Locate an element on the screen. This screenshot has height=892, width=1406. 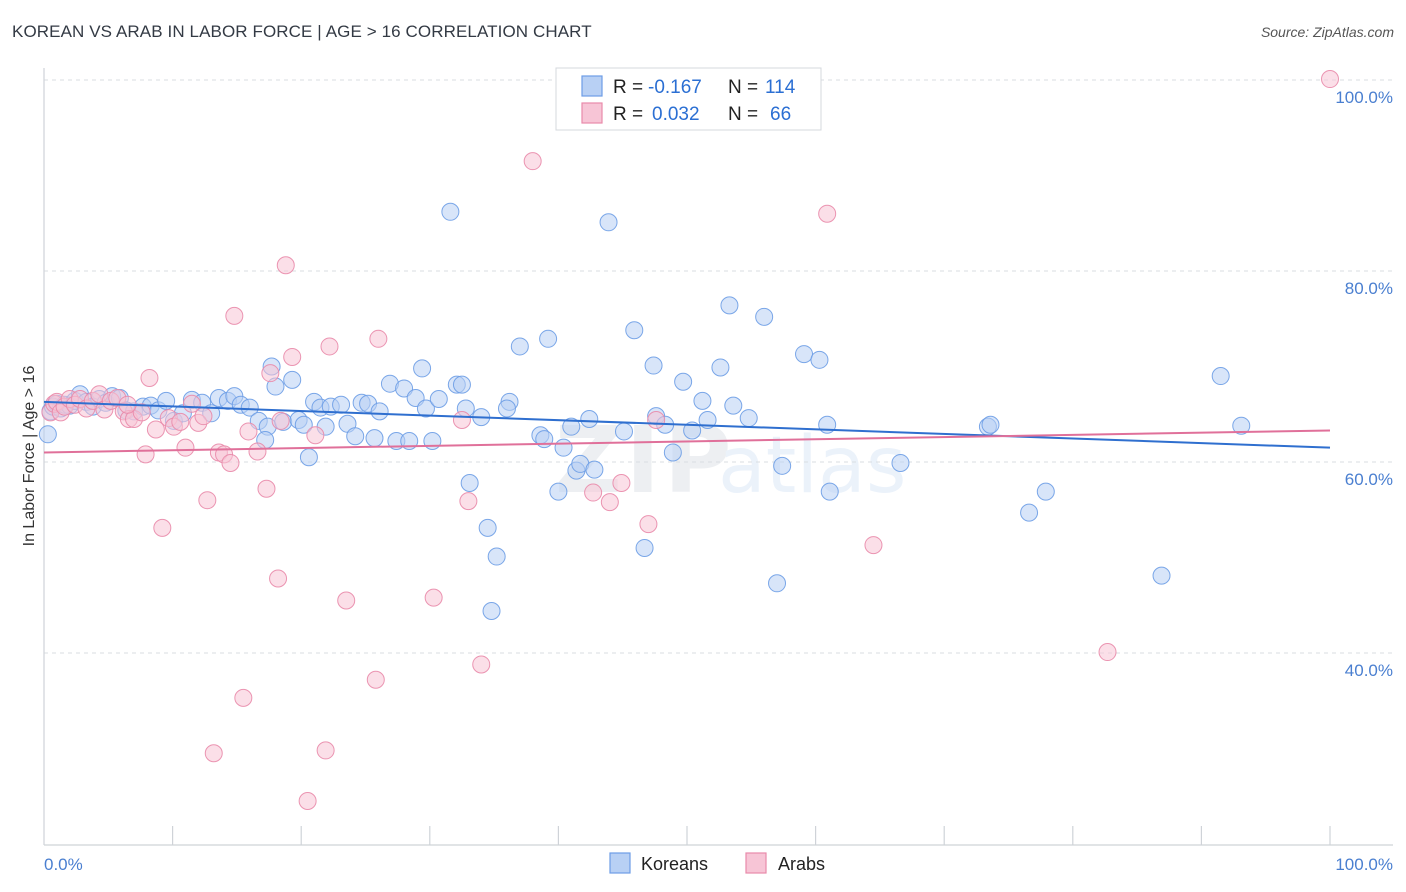
legend-r-koreans: -0.167 is located at coordinates (675, 87).